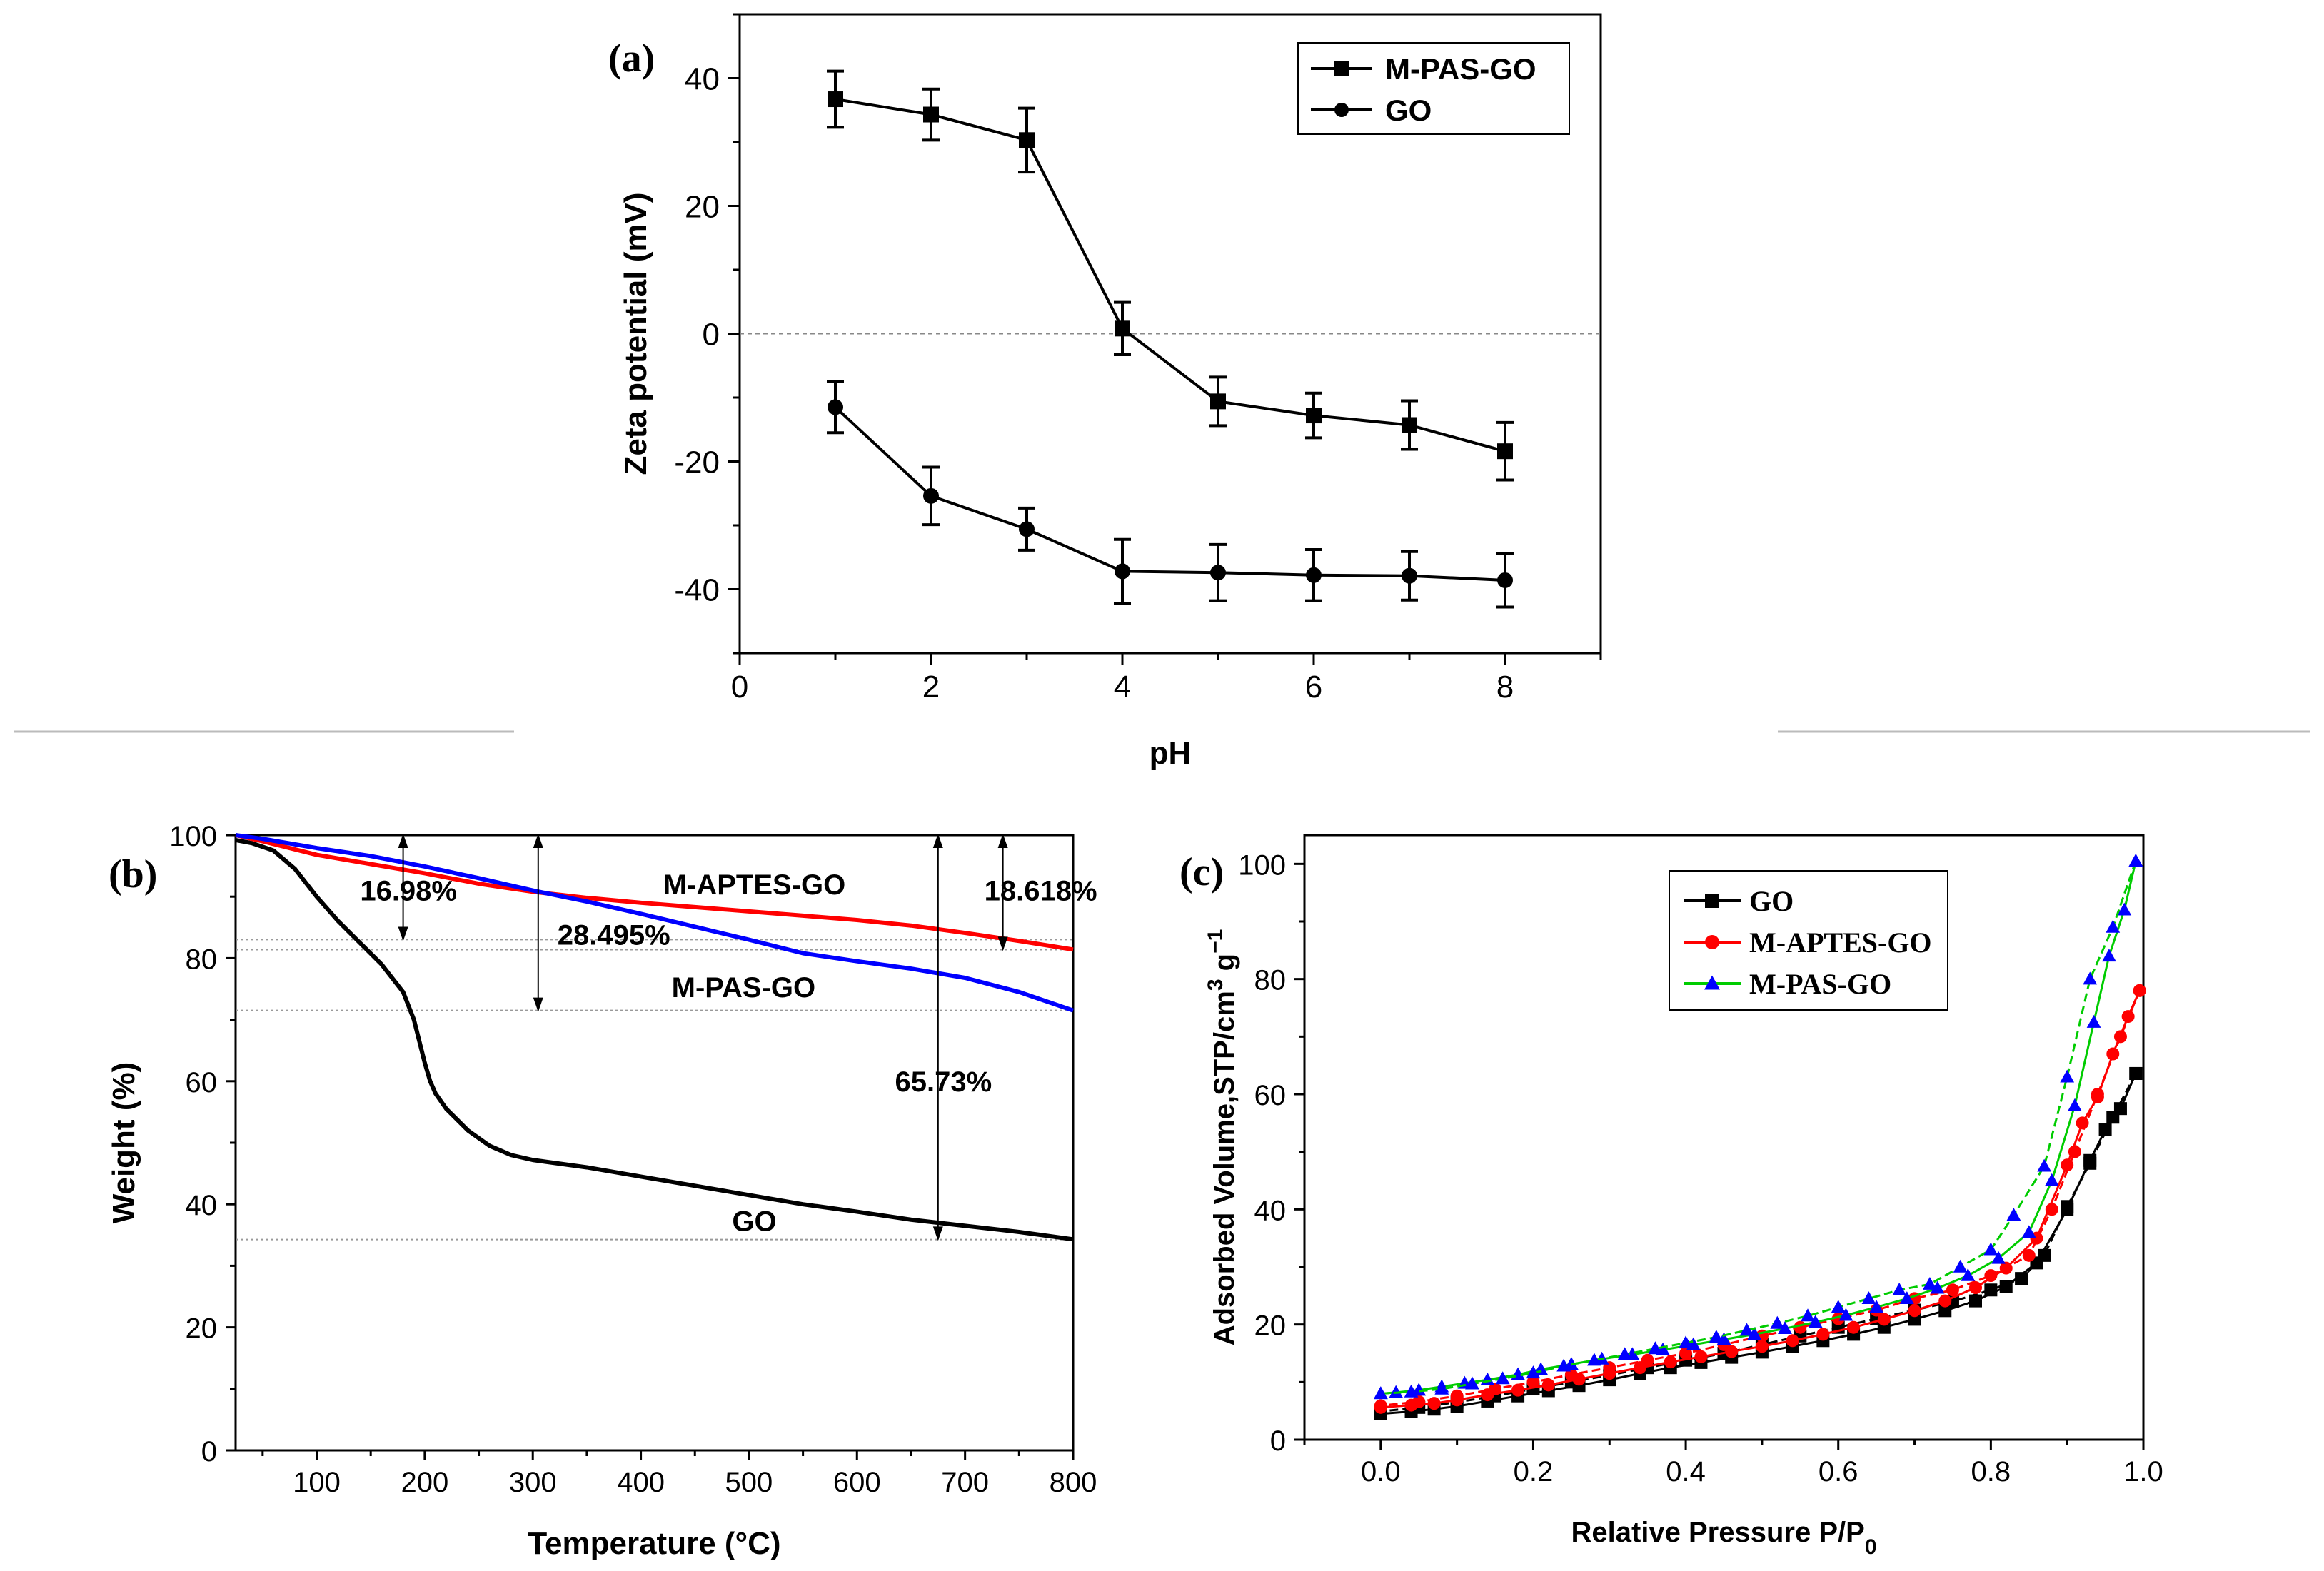 Image resolution: width=2324 pixels, height=1571 pixels. What do you see at coordinates (1433, 88) in the screenshot?
I see `legend-box` at bounding box center [1433, 88].